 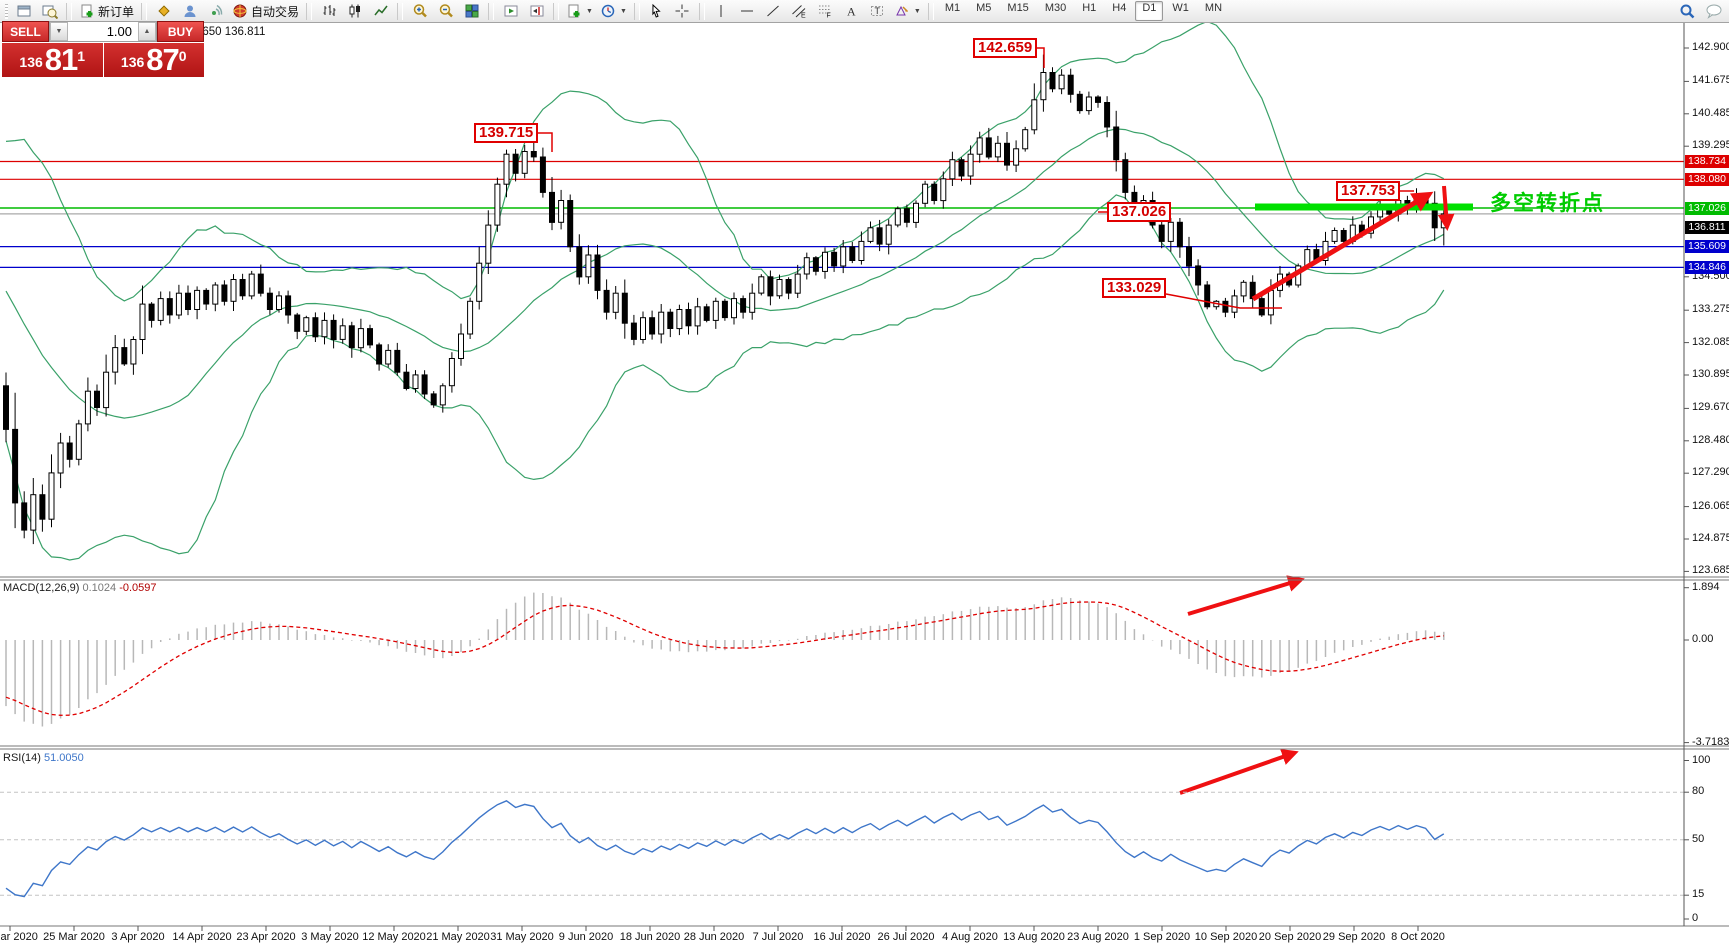 What do you see at coordinates (25, 31) in the screenshot?
I see `sell-button: SELL` at bounding box center [25, 31].